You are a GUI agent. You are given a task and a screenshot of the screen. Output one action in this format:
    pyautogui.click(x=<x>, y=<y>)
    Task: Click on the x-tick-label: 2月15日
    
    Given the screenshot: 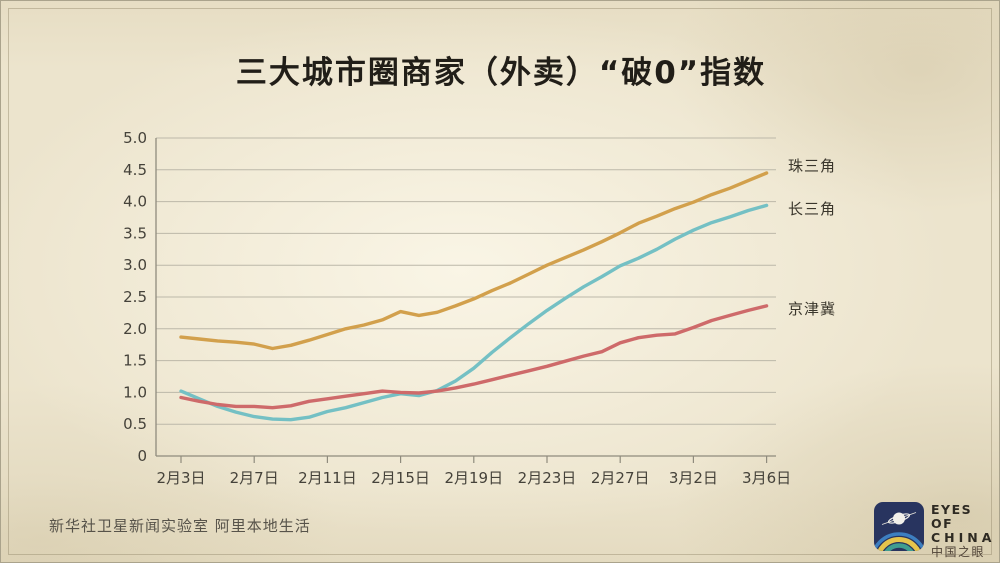 What is the action you would take?
    pyautogui.click(x=400, y=478)
    